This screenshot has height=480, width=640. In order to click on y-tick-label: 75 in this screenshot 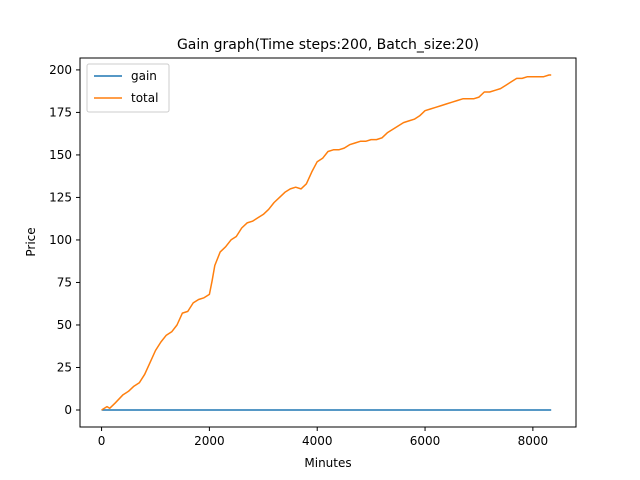, I will do `click(64, 282)`.